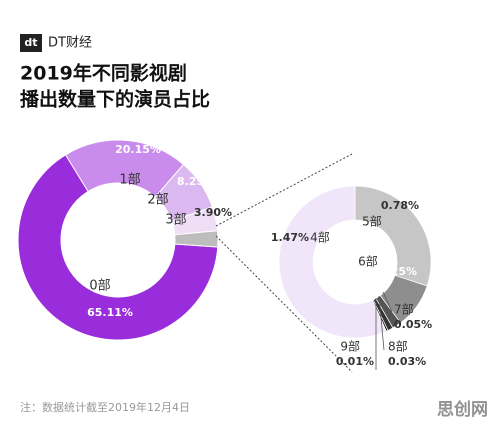  Describe the element at coordinates (213, 212) in the screenshot. I see `value-label: 3.90%` at that location.